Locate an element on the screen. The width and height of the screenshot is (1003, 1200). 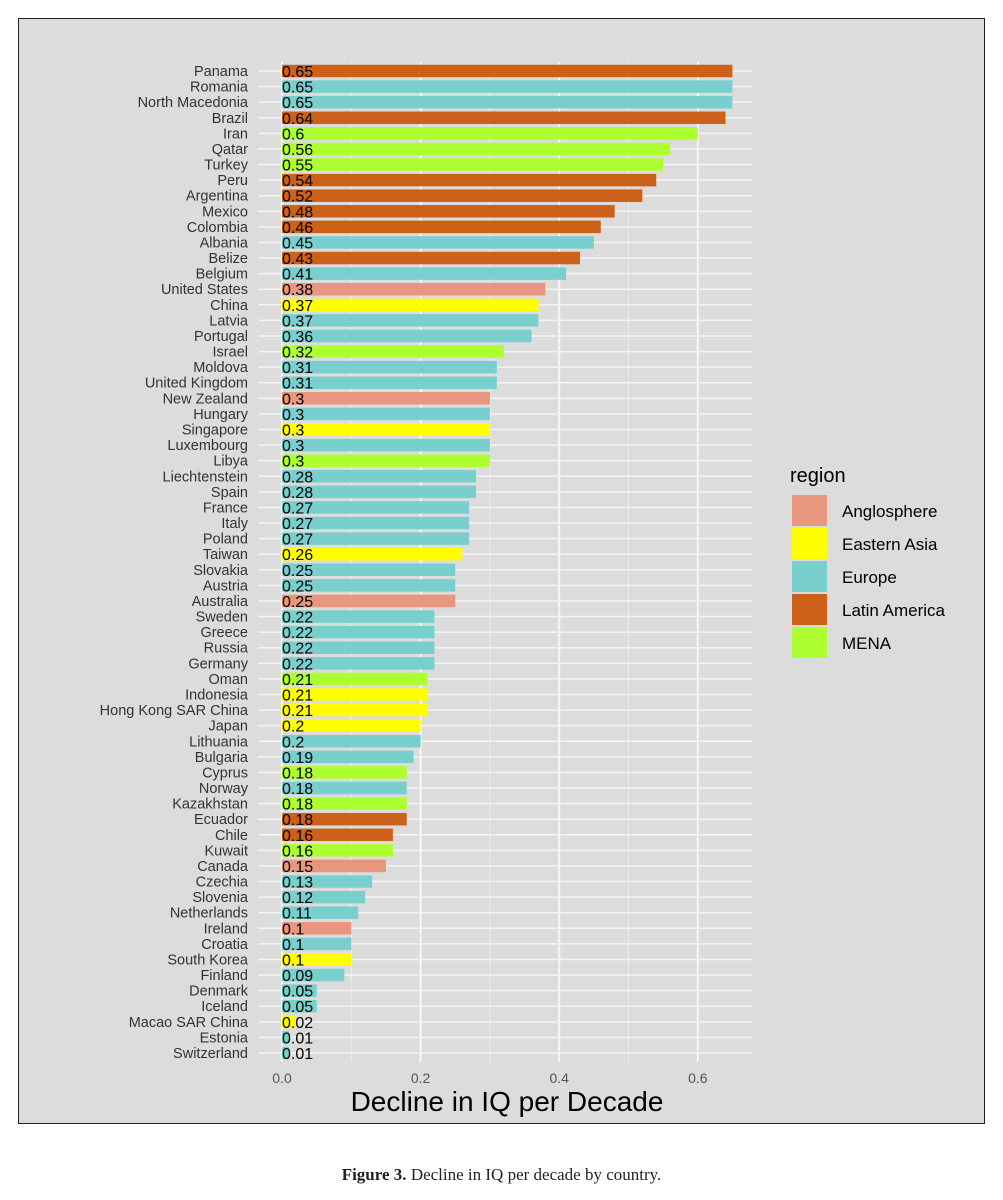
country-label: Japan is located at coordinates (228, 727).